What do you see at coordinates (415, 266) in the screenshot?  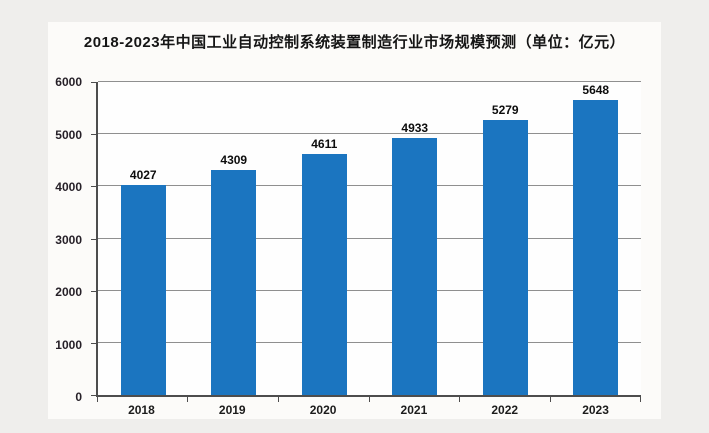 I see `bar-2021` at bounding box center [415, 266].